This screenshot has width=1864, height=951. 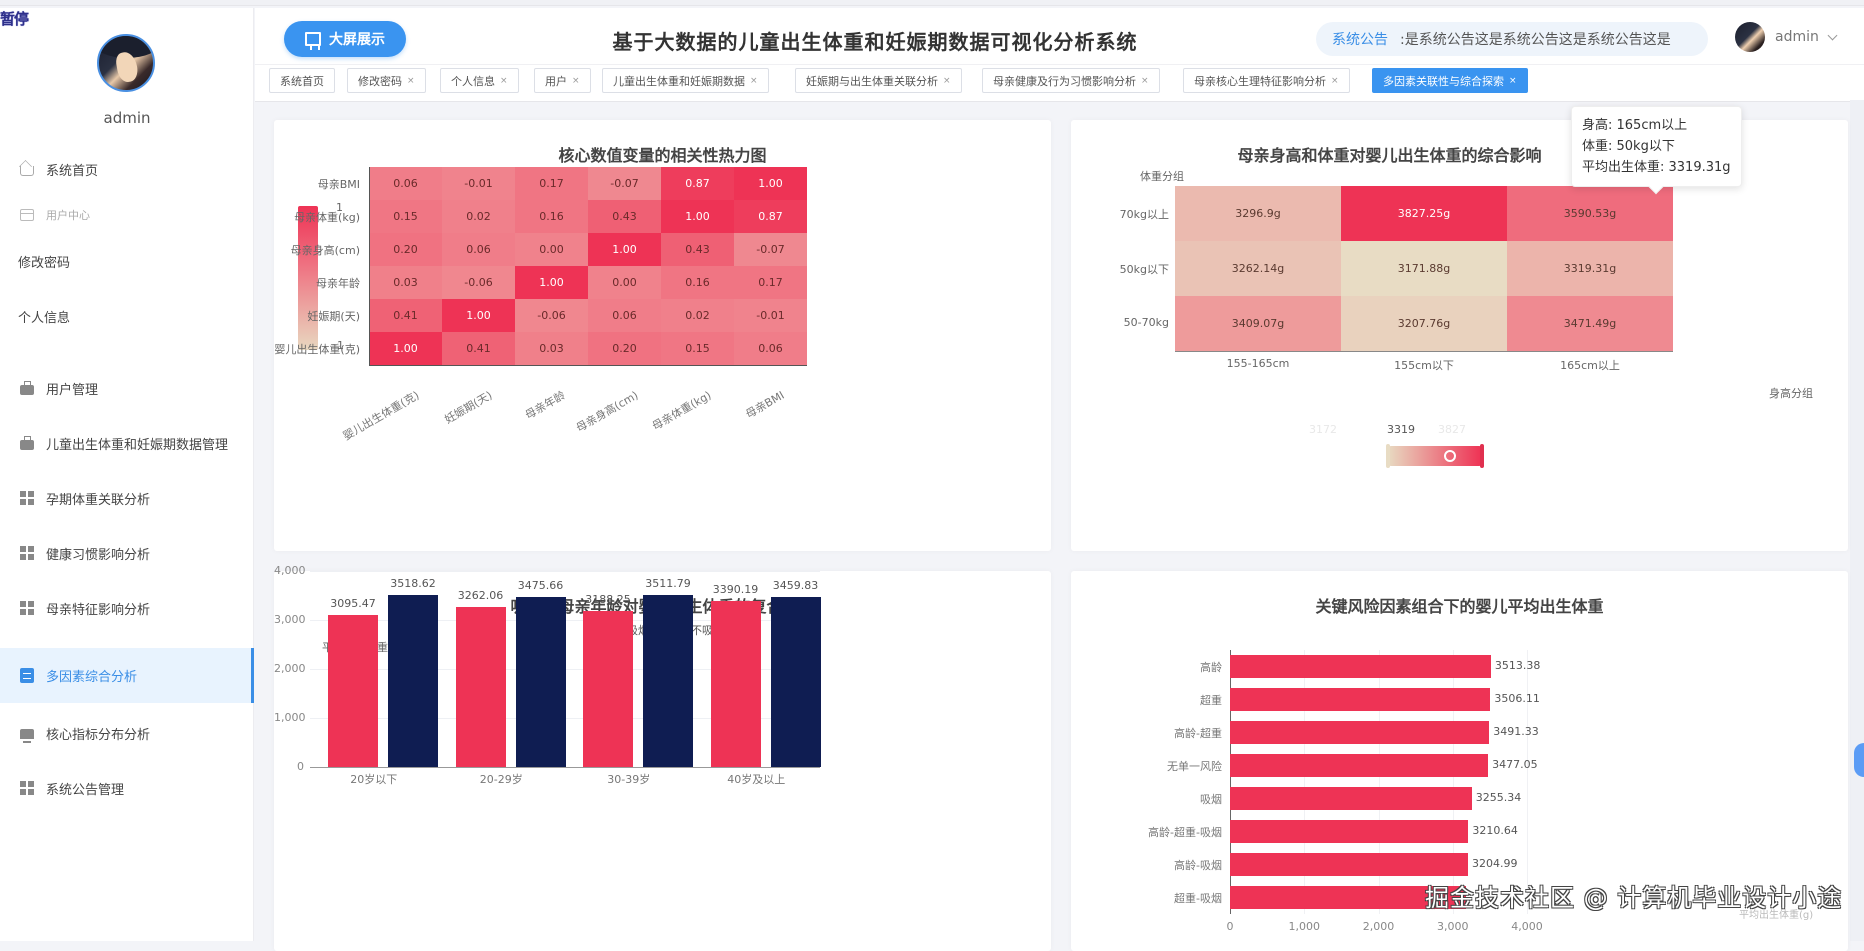 What do you see at coordinates (1258, 268) in the screenshot?
I see `heatmap-cell: 3262.14g` at bounding box center [1258, 268].